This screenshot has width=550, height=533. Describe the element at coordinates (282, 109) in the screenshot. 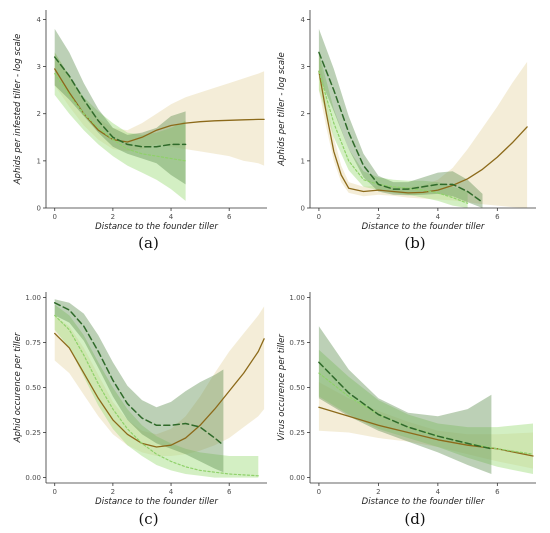

I see `y-axis-label: Aphids per tiller - log scale` at that location.